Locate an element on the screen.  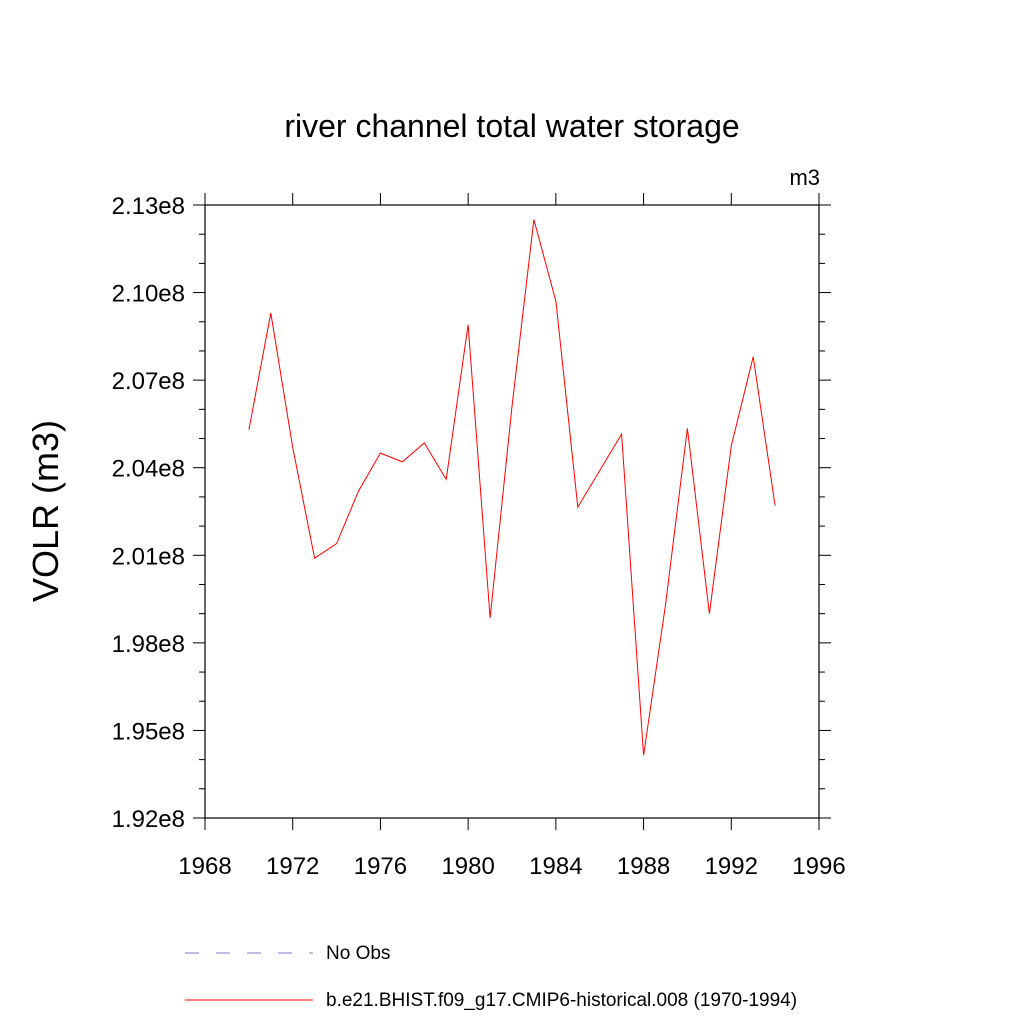
y-tick-label: 2.04e8 is located at coordinates (148, 469).